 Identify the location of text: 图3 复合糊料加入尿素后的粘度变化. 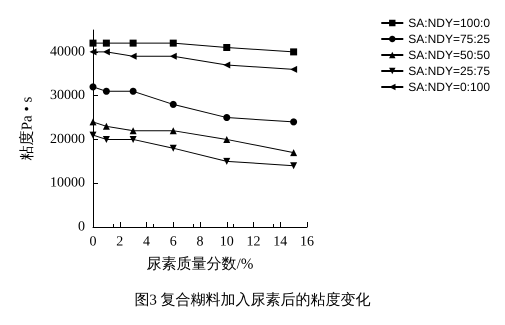
(252, 300).